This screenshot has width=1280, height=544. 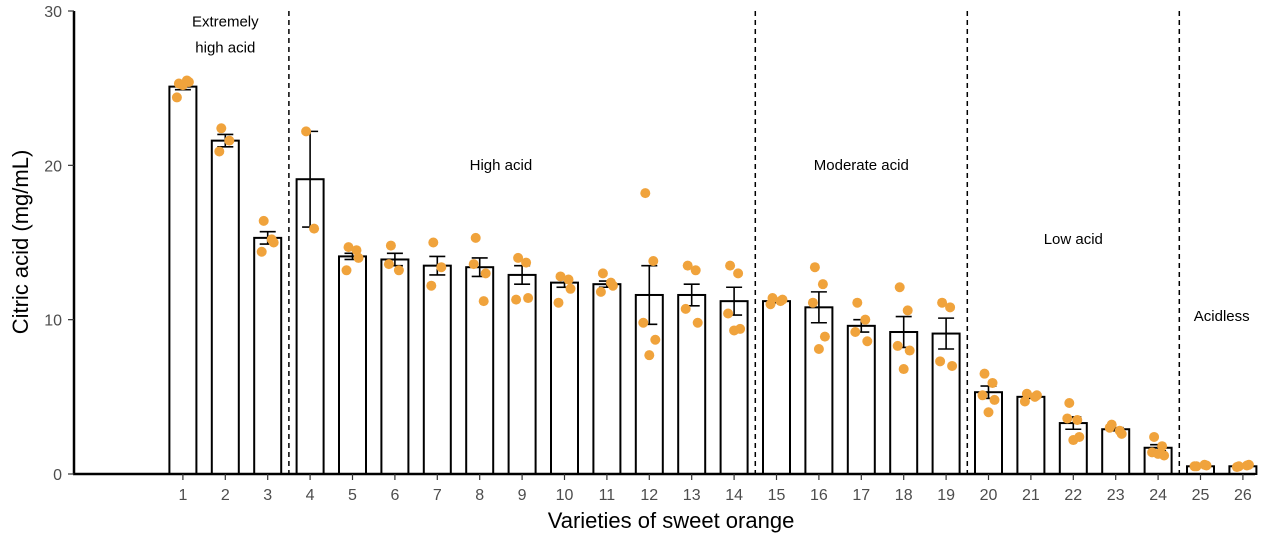 What do you see at coordinates (479, 495) in the screenshot?
I see `x-tick-label-8: 8` at bounding box center [479, 495].